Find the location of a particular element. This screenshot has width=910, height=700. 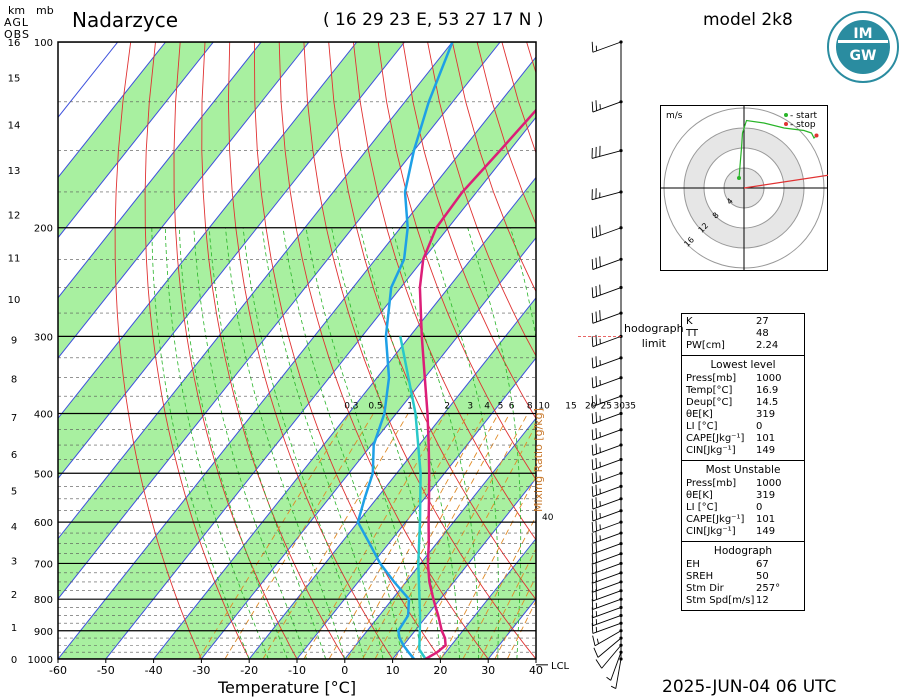

temperature-curve is located at coordinates (477, 383).